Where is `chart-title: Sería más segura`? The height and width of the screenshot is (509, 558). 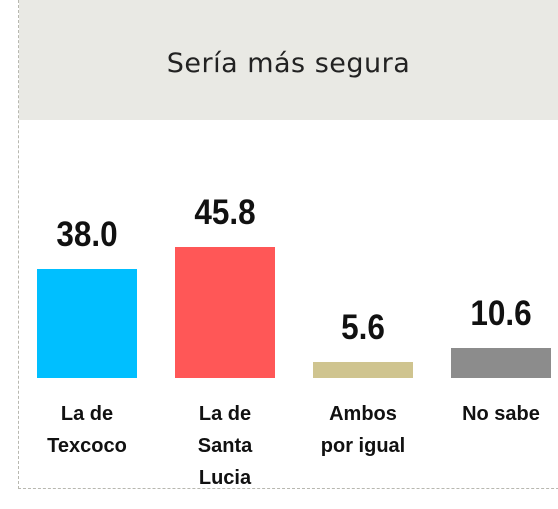 chart-title: Sería más segura is located at coordinates (288, 63).